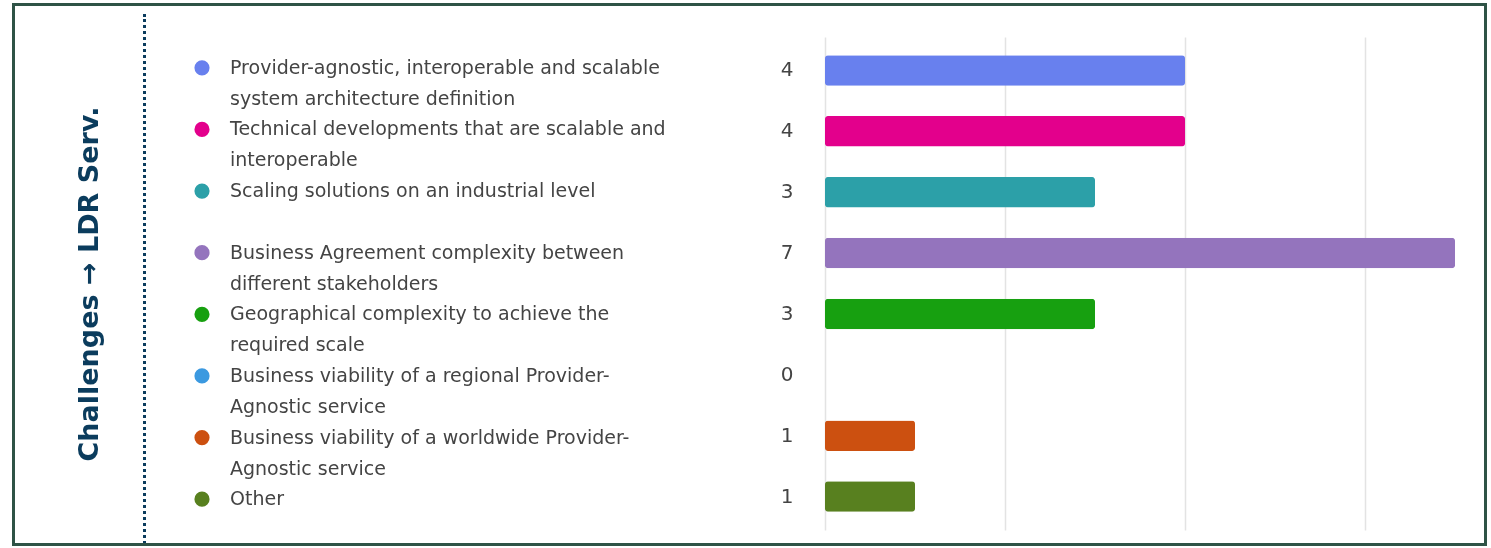 This screenshot has width=1491, height=548. What do you see at coordinates (420, 329) in the screenshot?
I see `y-tick-label: Geographical complexity to achieve the required scale` at bounding box center [420, 329].